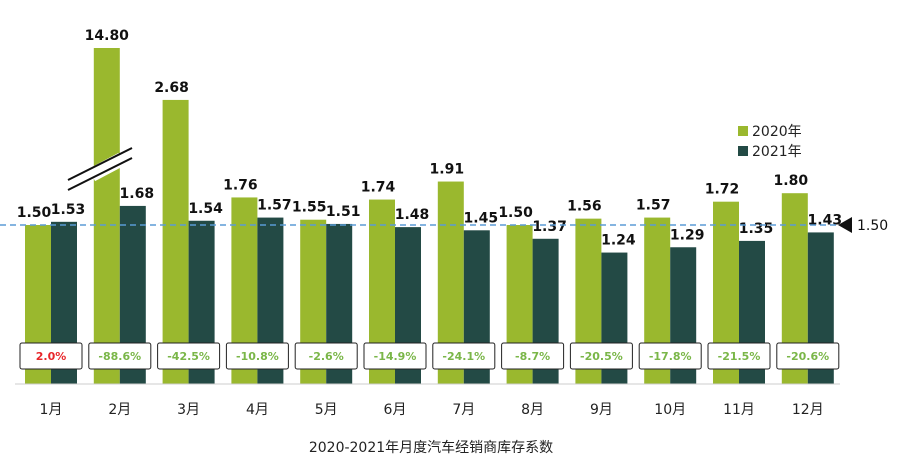 The image size is (900, 464). What do you see at coordinates (463, 410) in the screenshot?
I see `category-label-7: 7月` at bounding box center [463, 410].